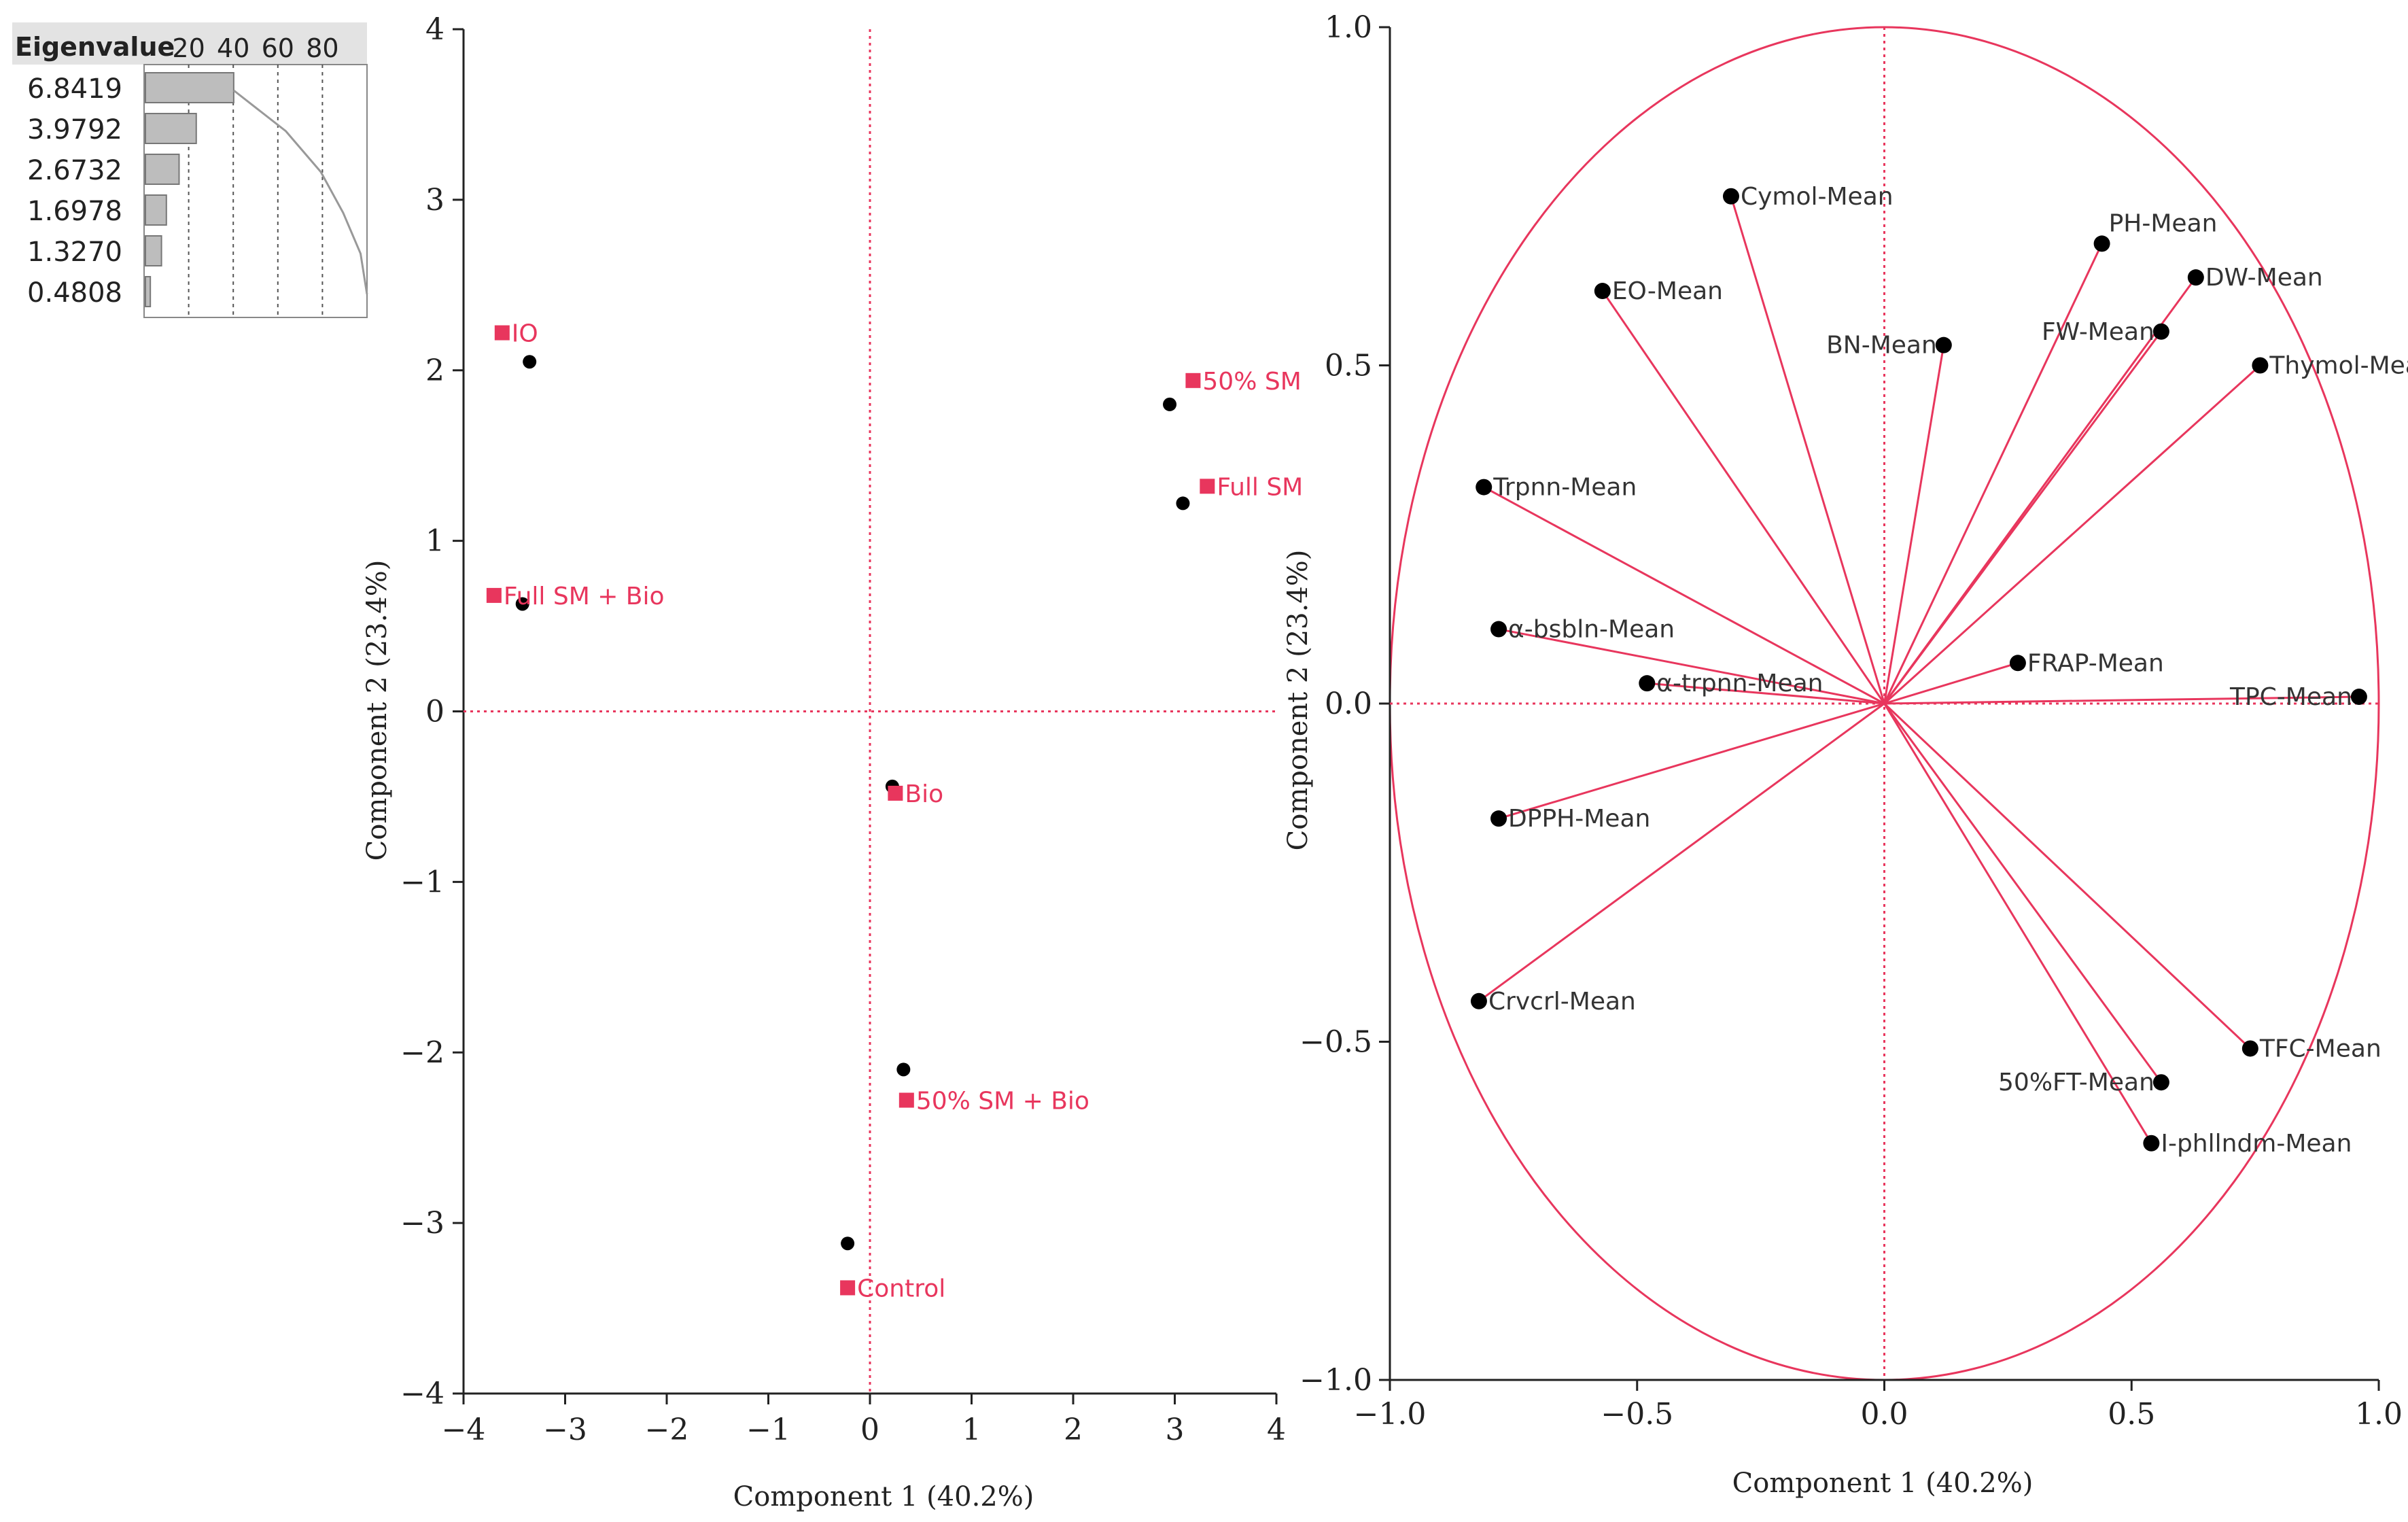 Image resolution: width=2408 pixels, height=1522 pixels. What do you see at coordinates (74, 89) in the screenshot?
I see `eigenvalue-label: 6.8419` at bounding box center [74, 89].